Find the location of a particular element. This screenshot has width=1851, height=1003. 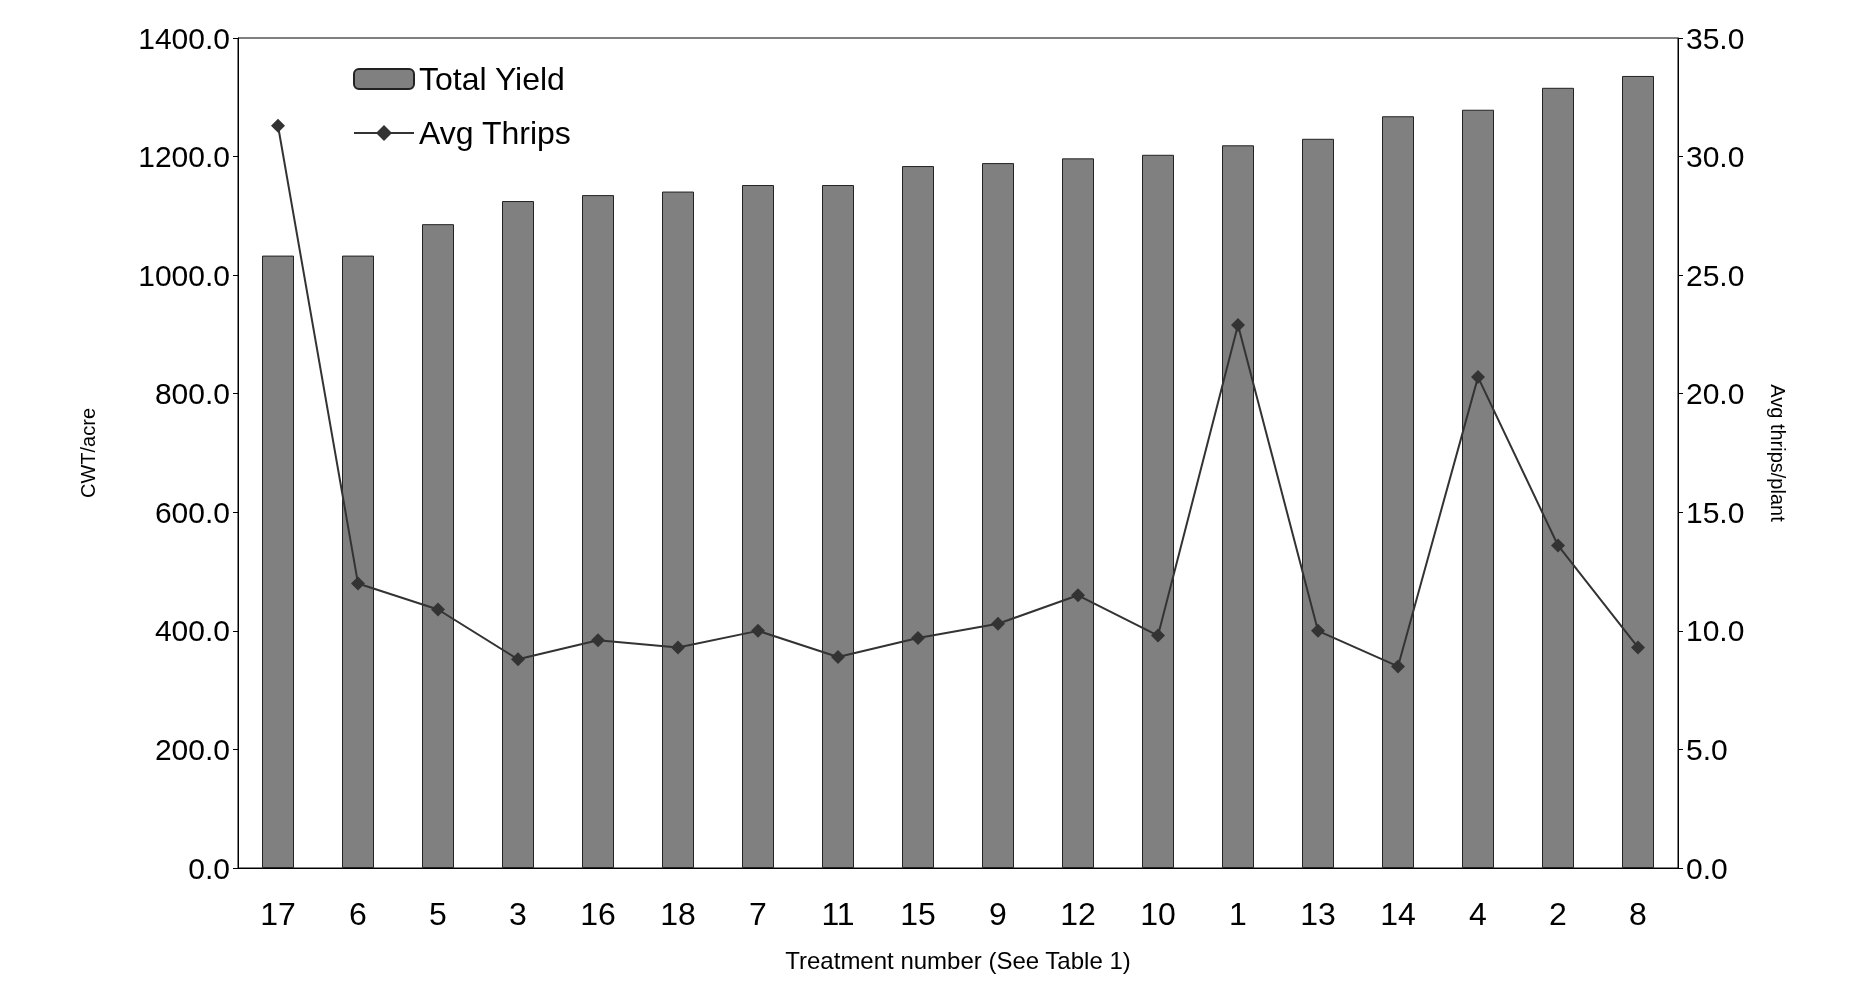

y-tick-label: 1200.0 is located at coordinates (184, 157).